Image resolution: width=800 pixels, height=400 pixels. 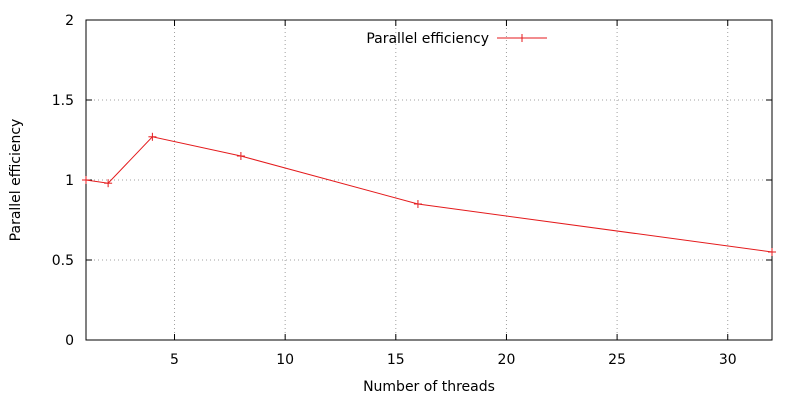 What do you see at coordinates (69, 341) in the screenshot?
I see `y-tick-label: 0` at bounding box center [69, 341].